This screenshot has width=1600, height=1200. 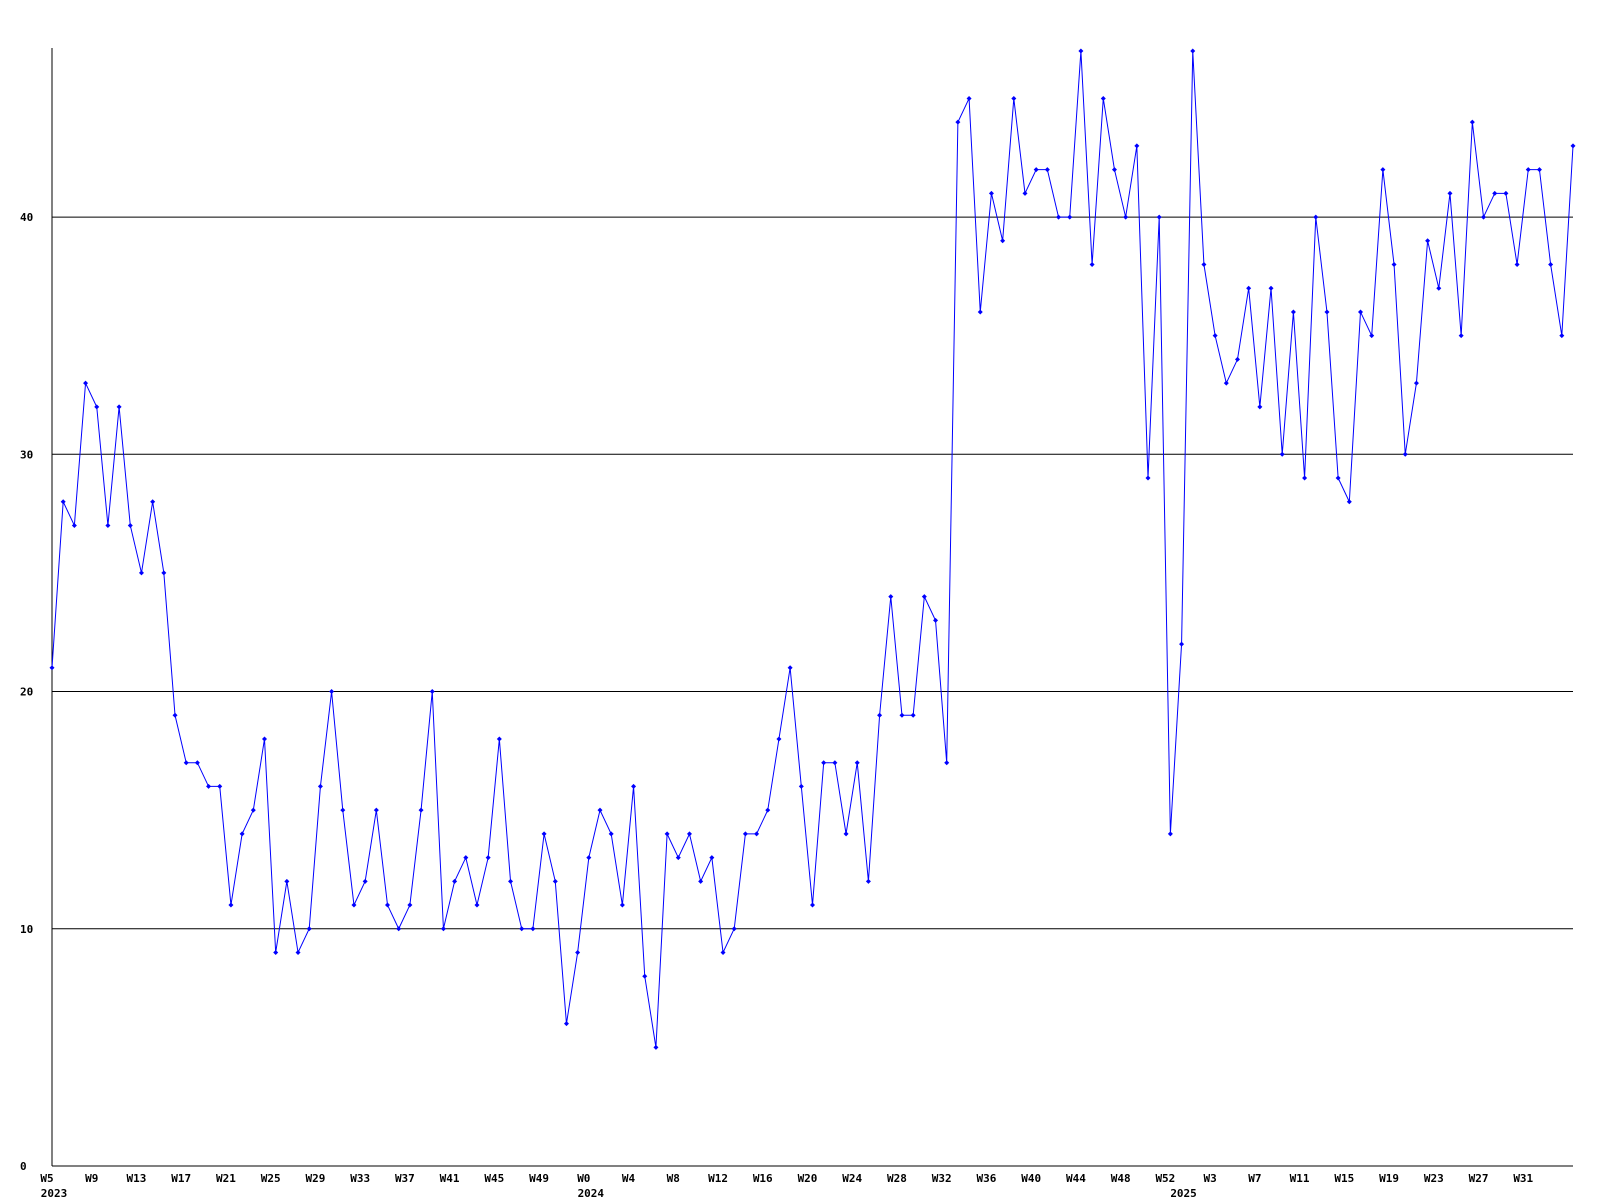 I want to click on x-tick-label: W15, so click(x=1344, y=1178).